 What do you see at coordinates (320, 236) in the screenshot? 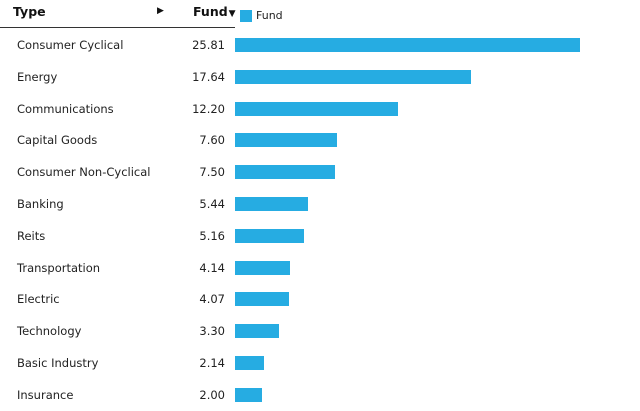
I see `table-row: Reits 5.16` at bounding box center [320, 236].